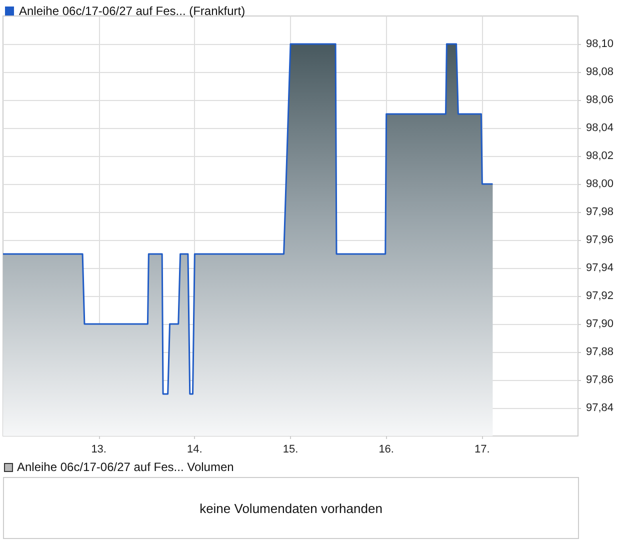 Image resolution: width=620 pixels, height=546 pixels. What do you see at coordinates (132, 11) in the screenshot?
I see `legend-label: Anleihe 06c/17-06/27 auf Fes... (Frankfurt)` at bounding box center [132, 11].